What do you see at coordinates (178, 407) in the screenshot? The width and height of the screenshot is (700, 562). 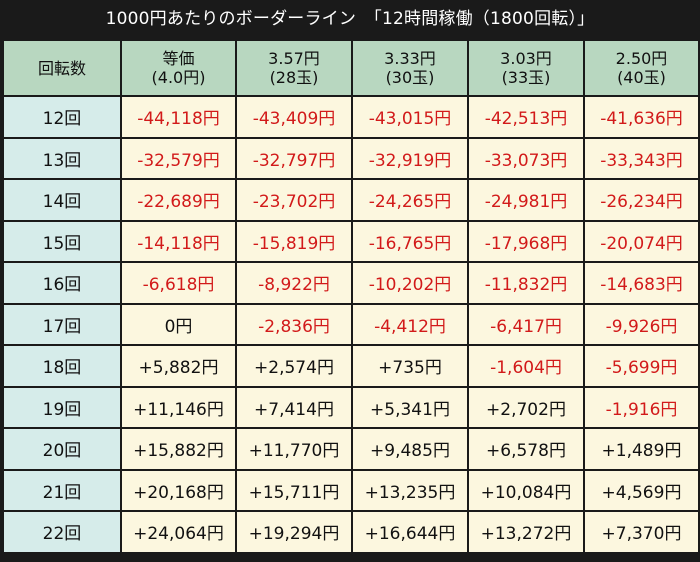 I see `table-cell-value: +11,146円` at bounding box center [178, 407].